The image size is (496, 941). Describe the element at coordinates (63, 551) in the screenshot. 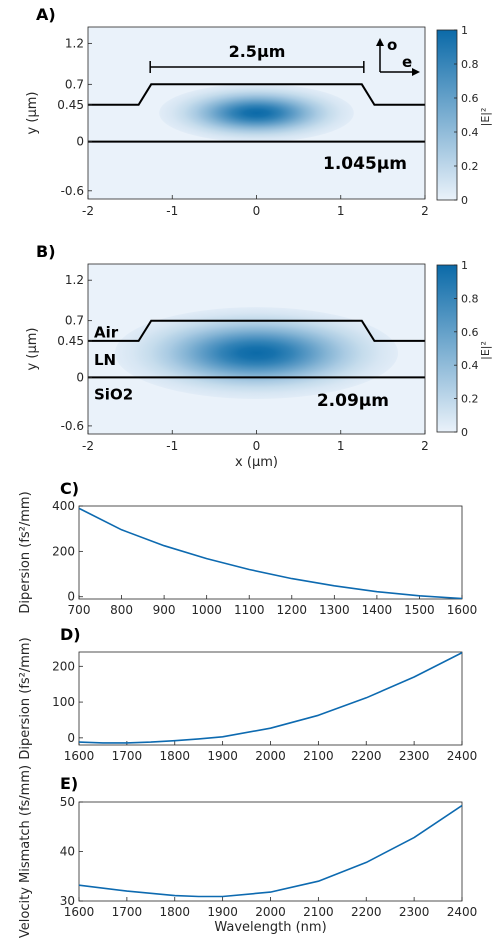

I see `y-tick-label: 200` at that location.